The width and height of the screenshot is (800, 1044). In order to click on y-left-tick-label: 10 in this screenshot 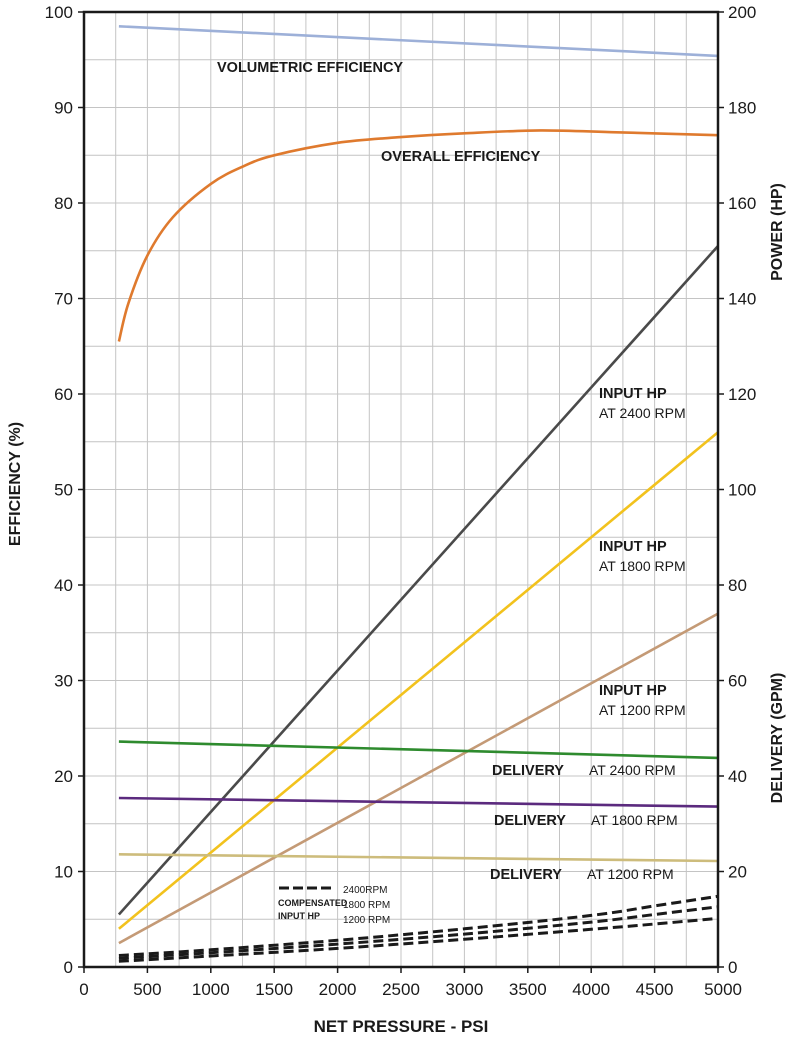, I will do `click(63, 872)`.